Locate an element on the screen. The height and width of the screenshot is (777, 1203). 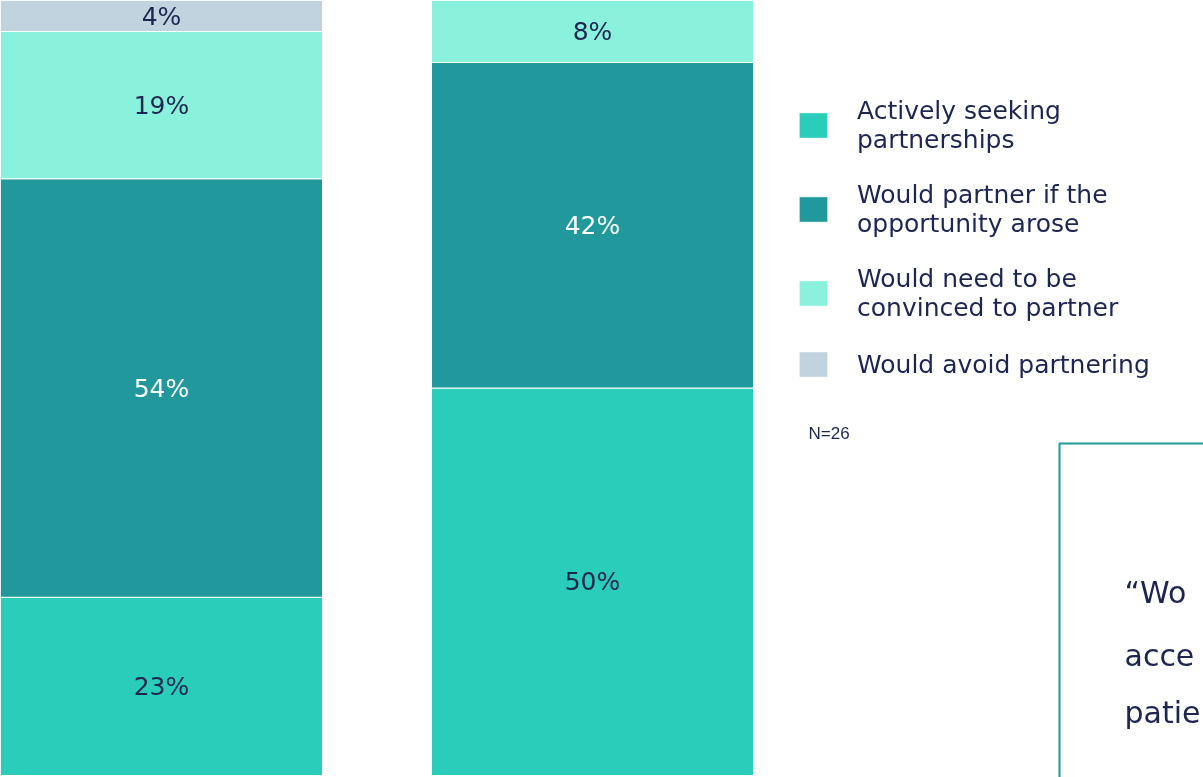
text: patie is located at coordinates (1162, 712).